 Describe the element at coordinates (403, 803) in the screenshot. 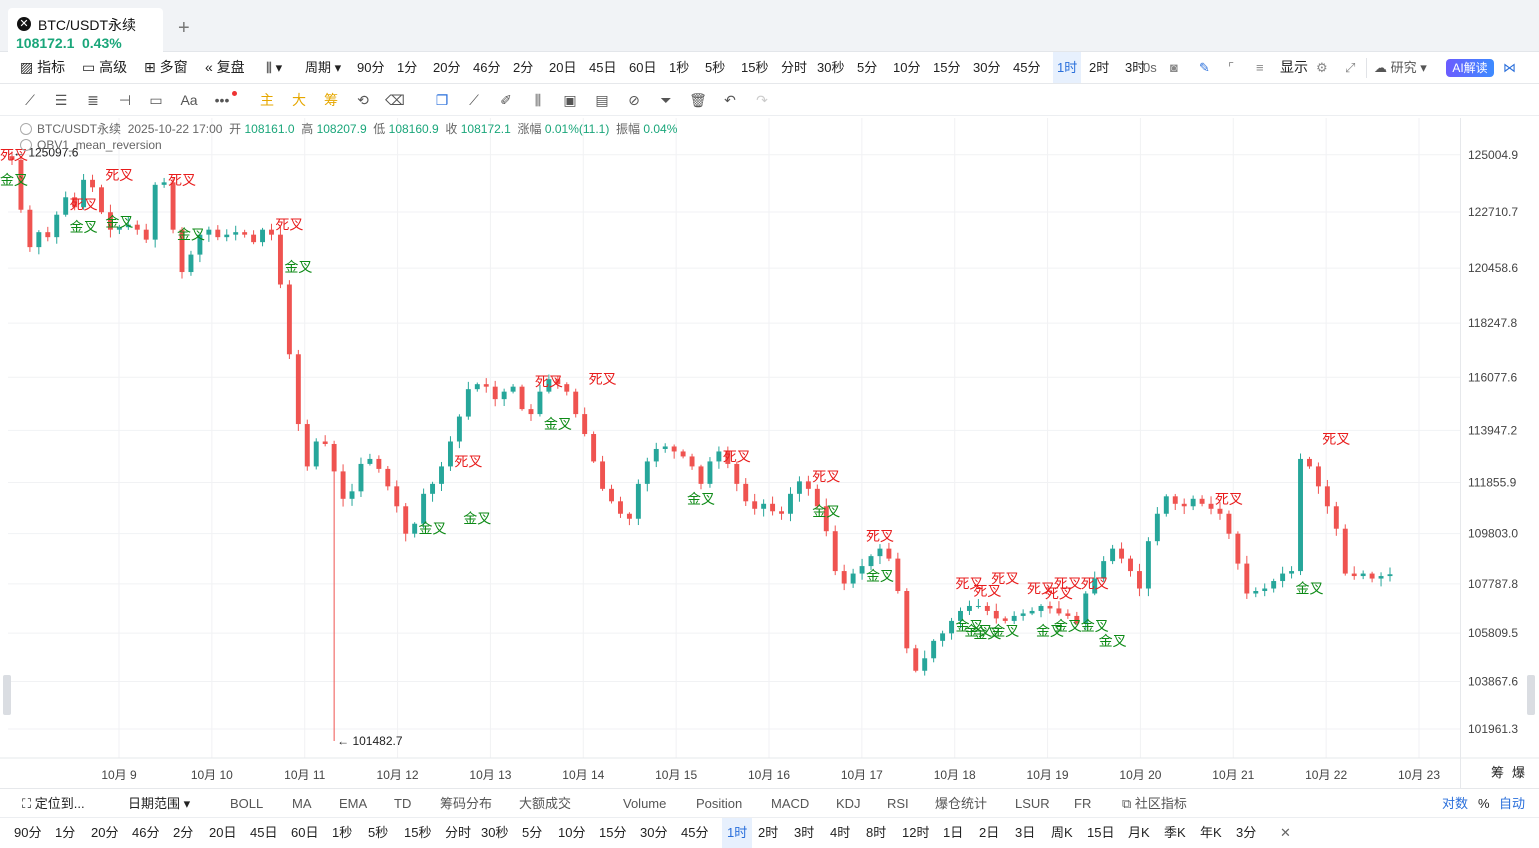

I see `main-indicator-3: TD` at that location.